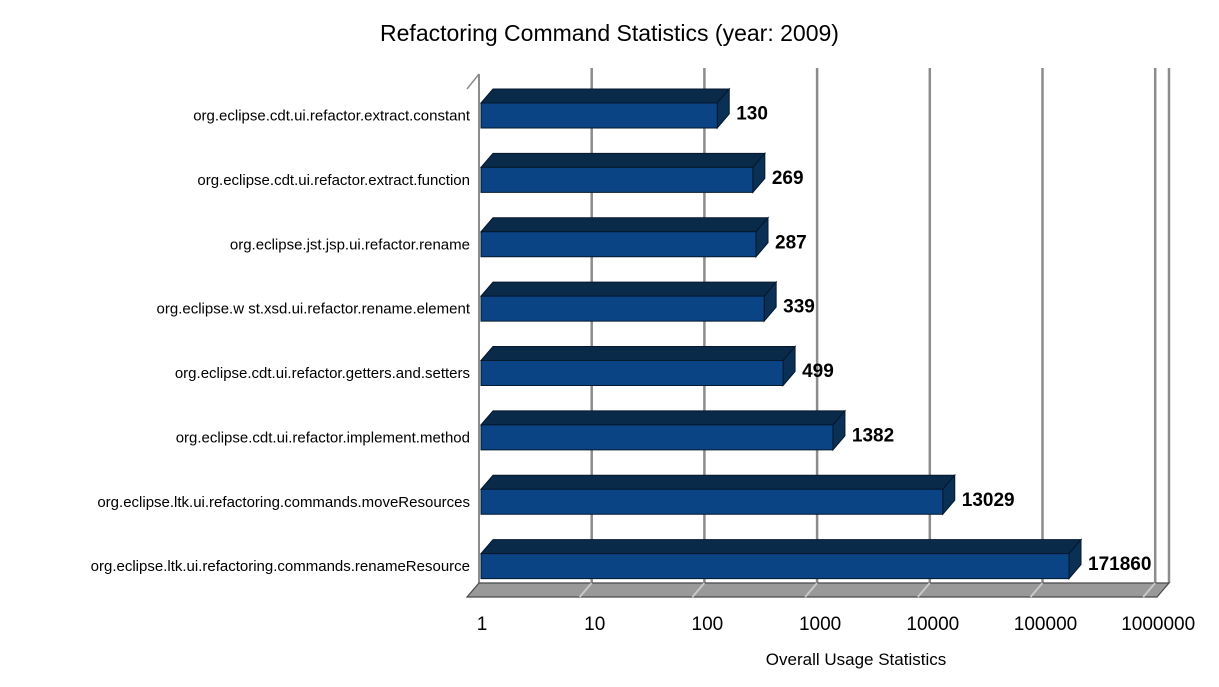  Describe the element at coordinates (1045, 624) in the screenshot. I see `x-tick-label: 100000` at that location.